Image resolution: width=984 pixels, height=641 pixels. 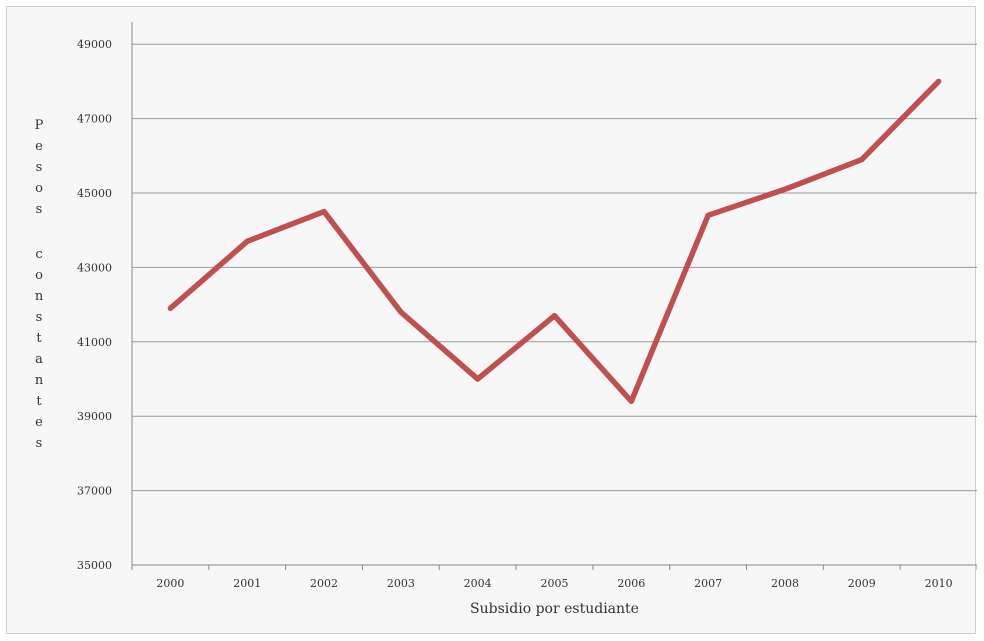 I want to click on x-tick-label: 2002, so click(x=324, y=583).